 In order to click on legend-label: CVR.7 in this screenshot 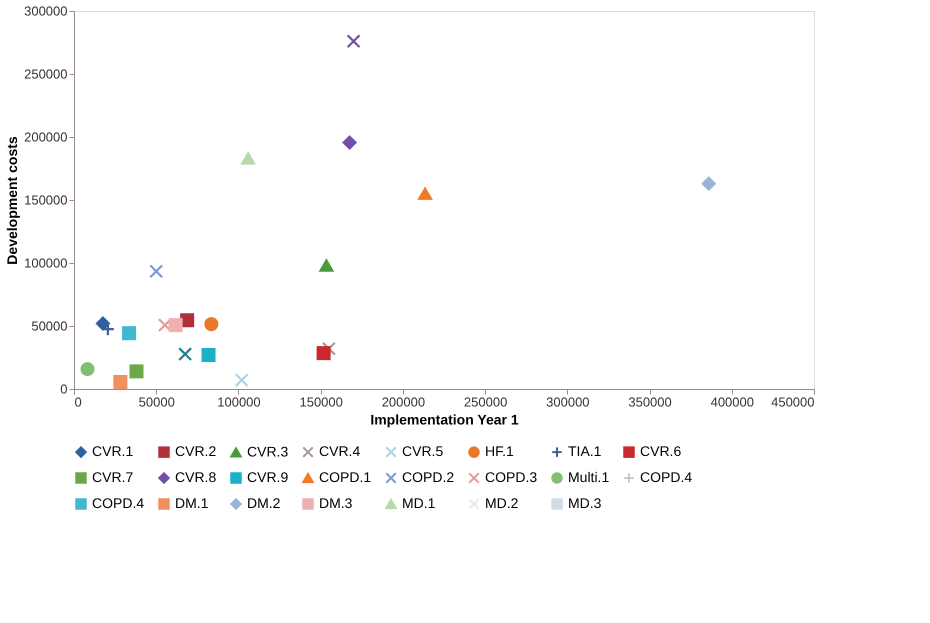, I will do `click(113, 477)`.